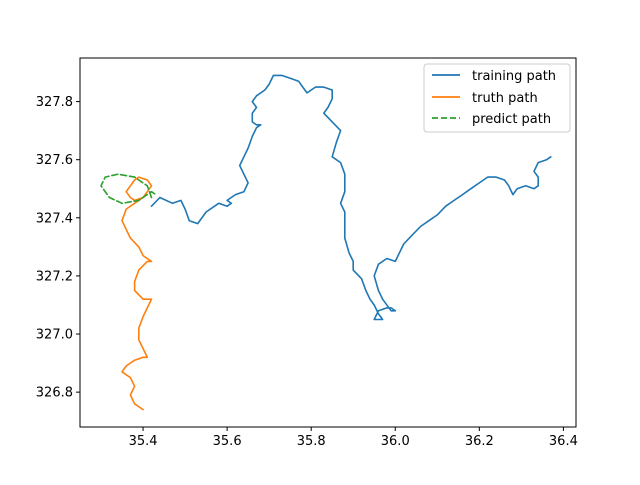 This screenshot has width=640, height=485. I want to click on y-tick-label: 326.8, so click(54, 393).